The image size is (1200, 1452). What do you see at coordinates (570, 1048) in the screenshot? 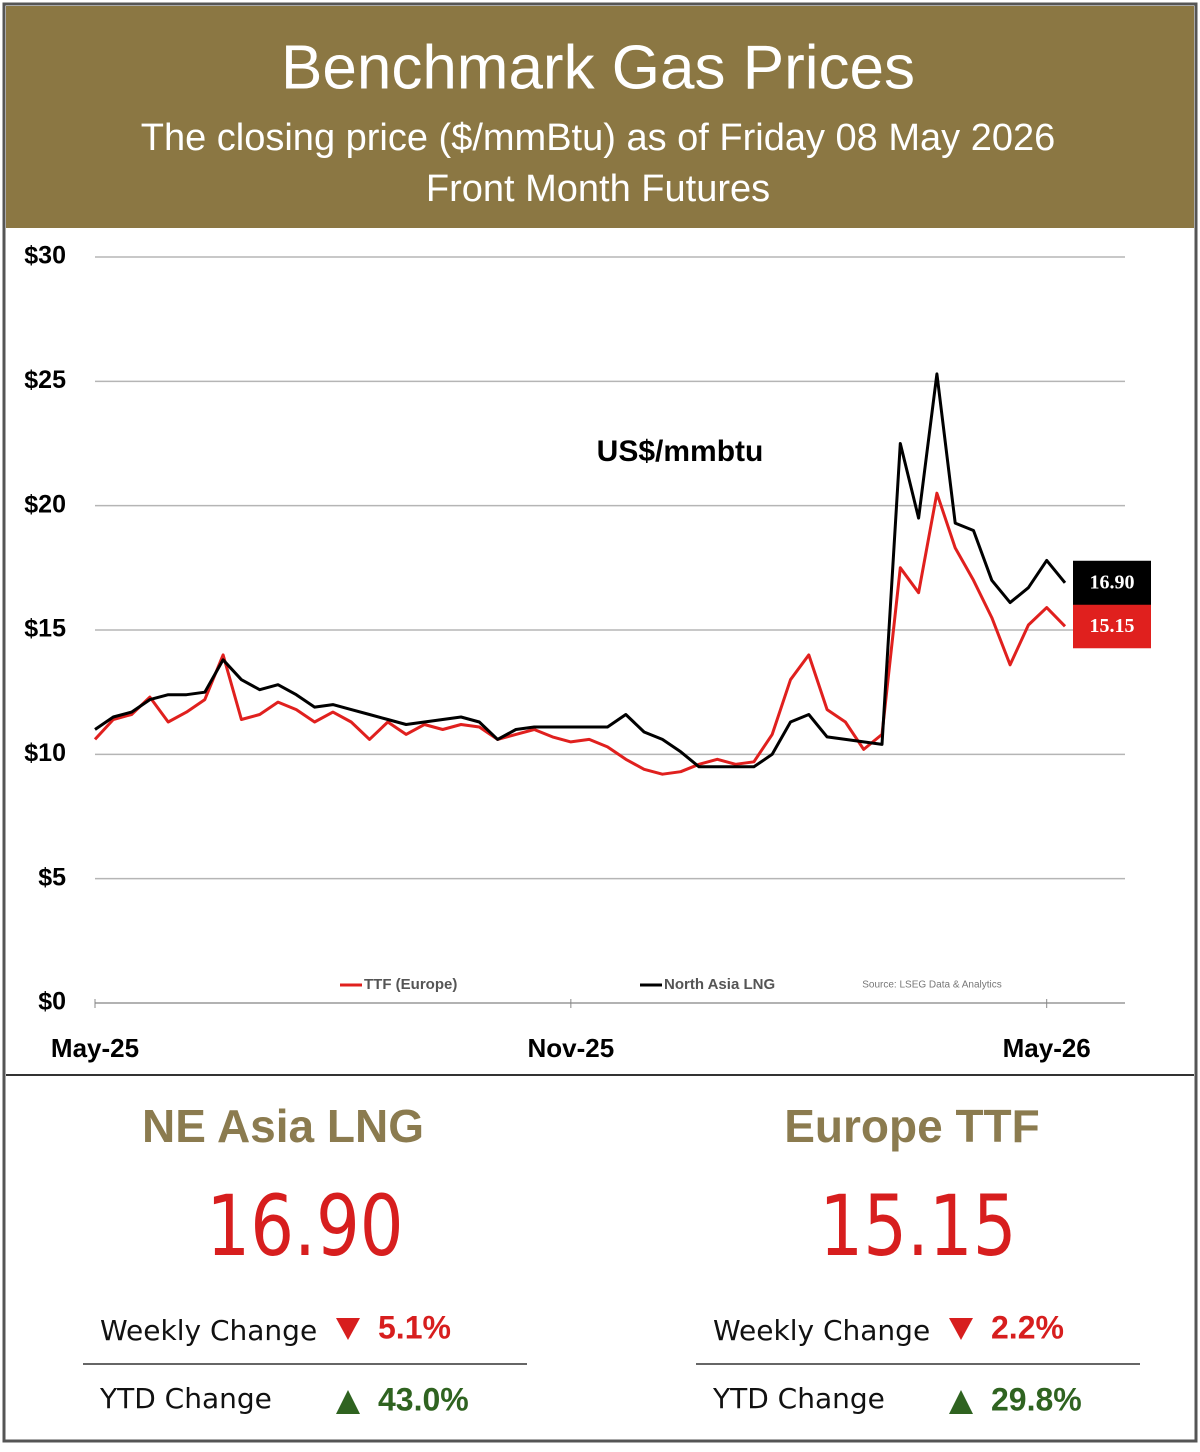
I see `x-tick-label: Nov-25` at bounding box center [570, 1048].